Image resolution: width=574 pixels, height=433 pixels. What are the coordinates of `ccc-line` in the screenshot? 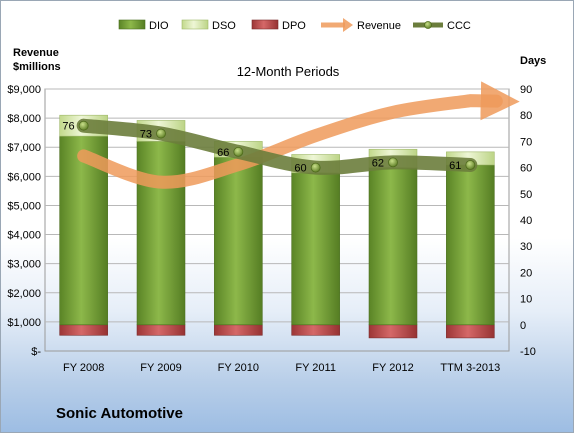 It's located at (277, 146).